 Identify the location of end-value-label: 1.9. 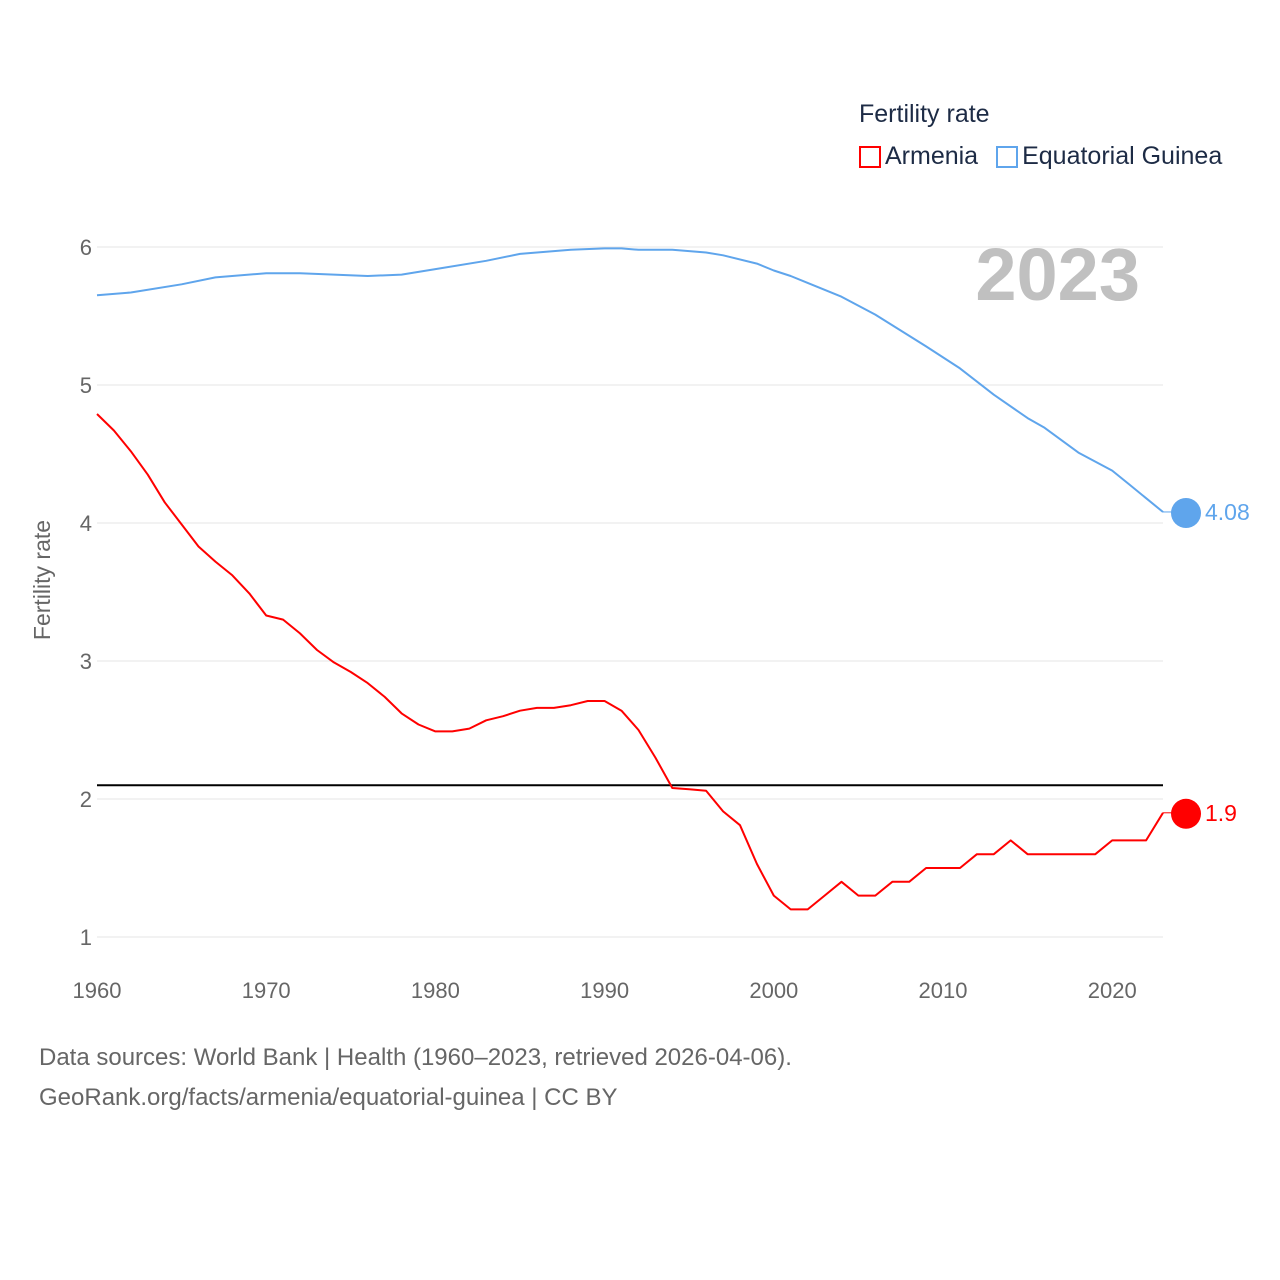
(1221, 813).